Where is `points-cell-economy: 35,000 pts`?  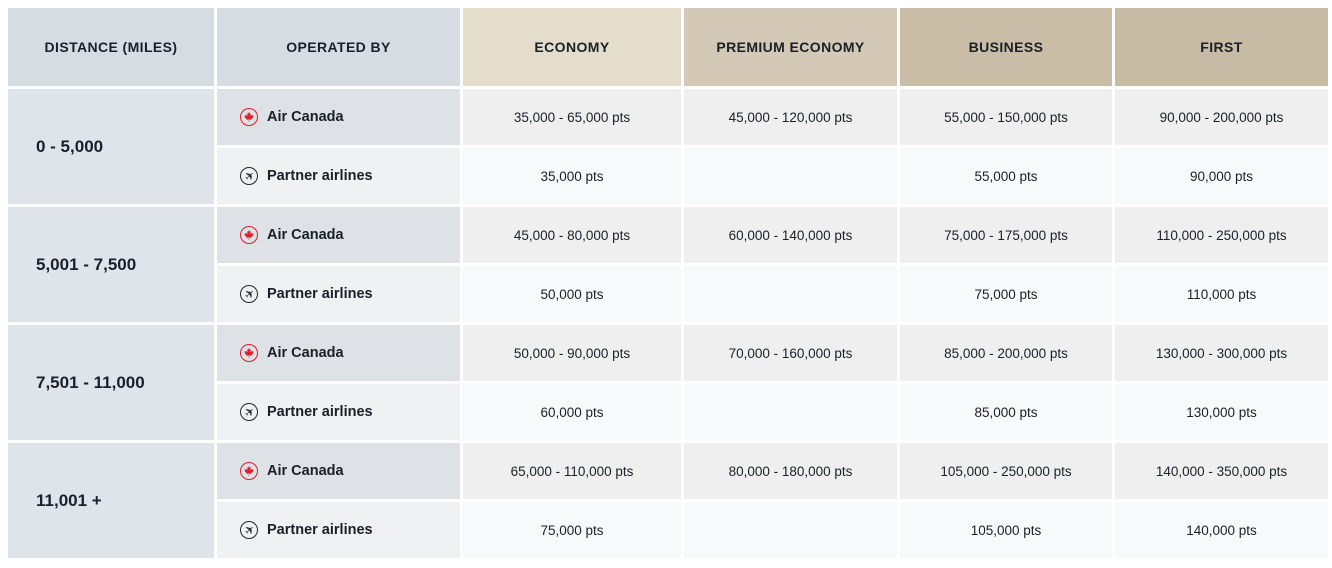
points-cell-economy: 35,000 pts is located at coordinates (572, 176).